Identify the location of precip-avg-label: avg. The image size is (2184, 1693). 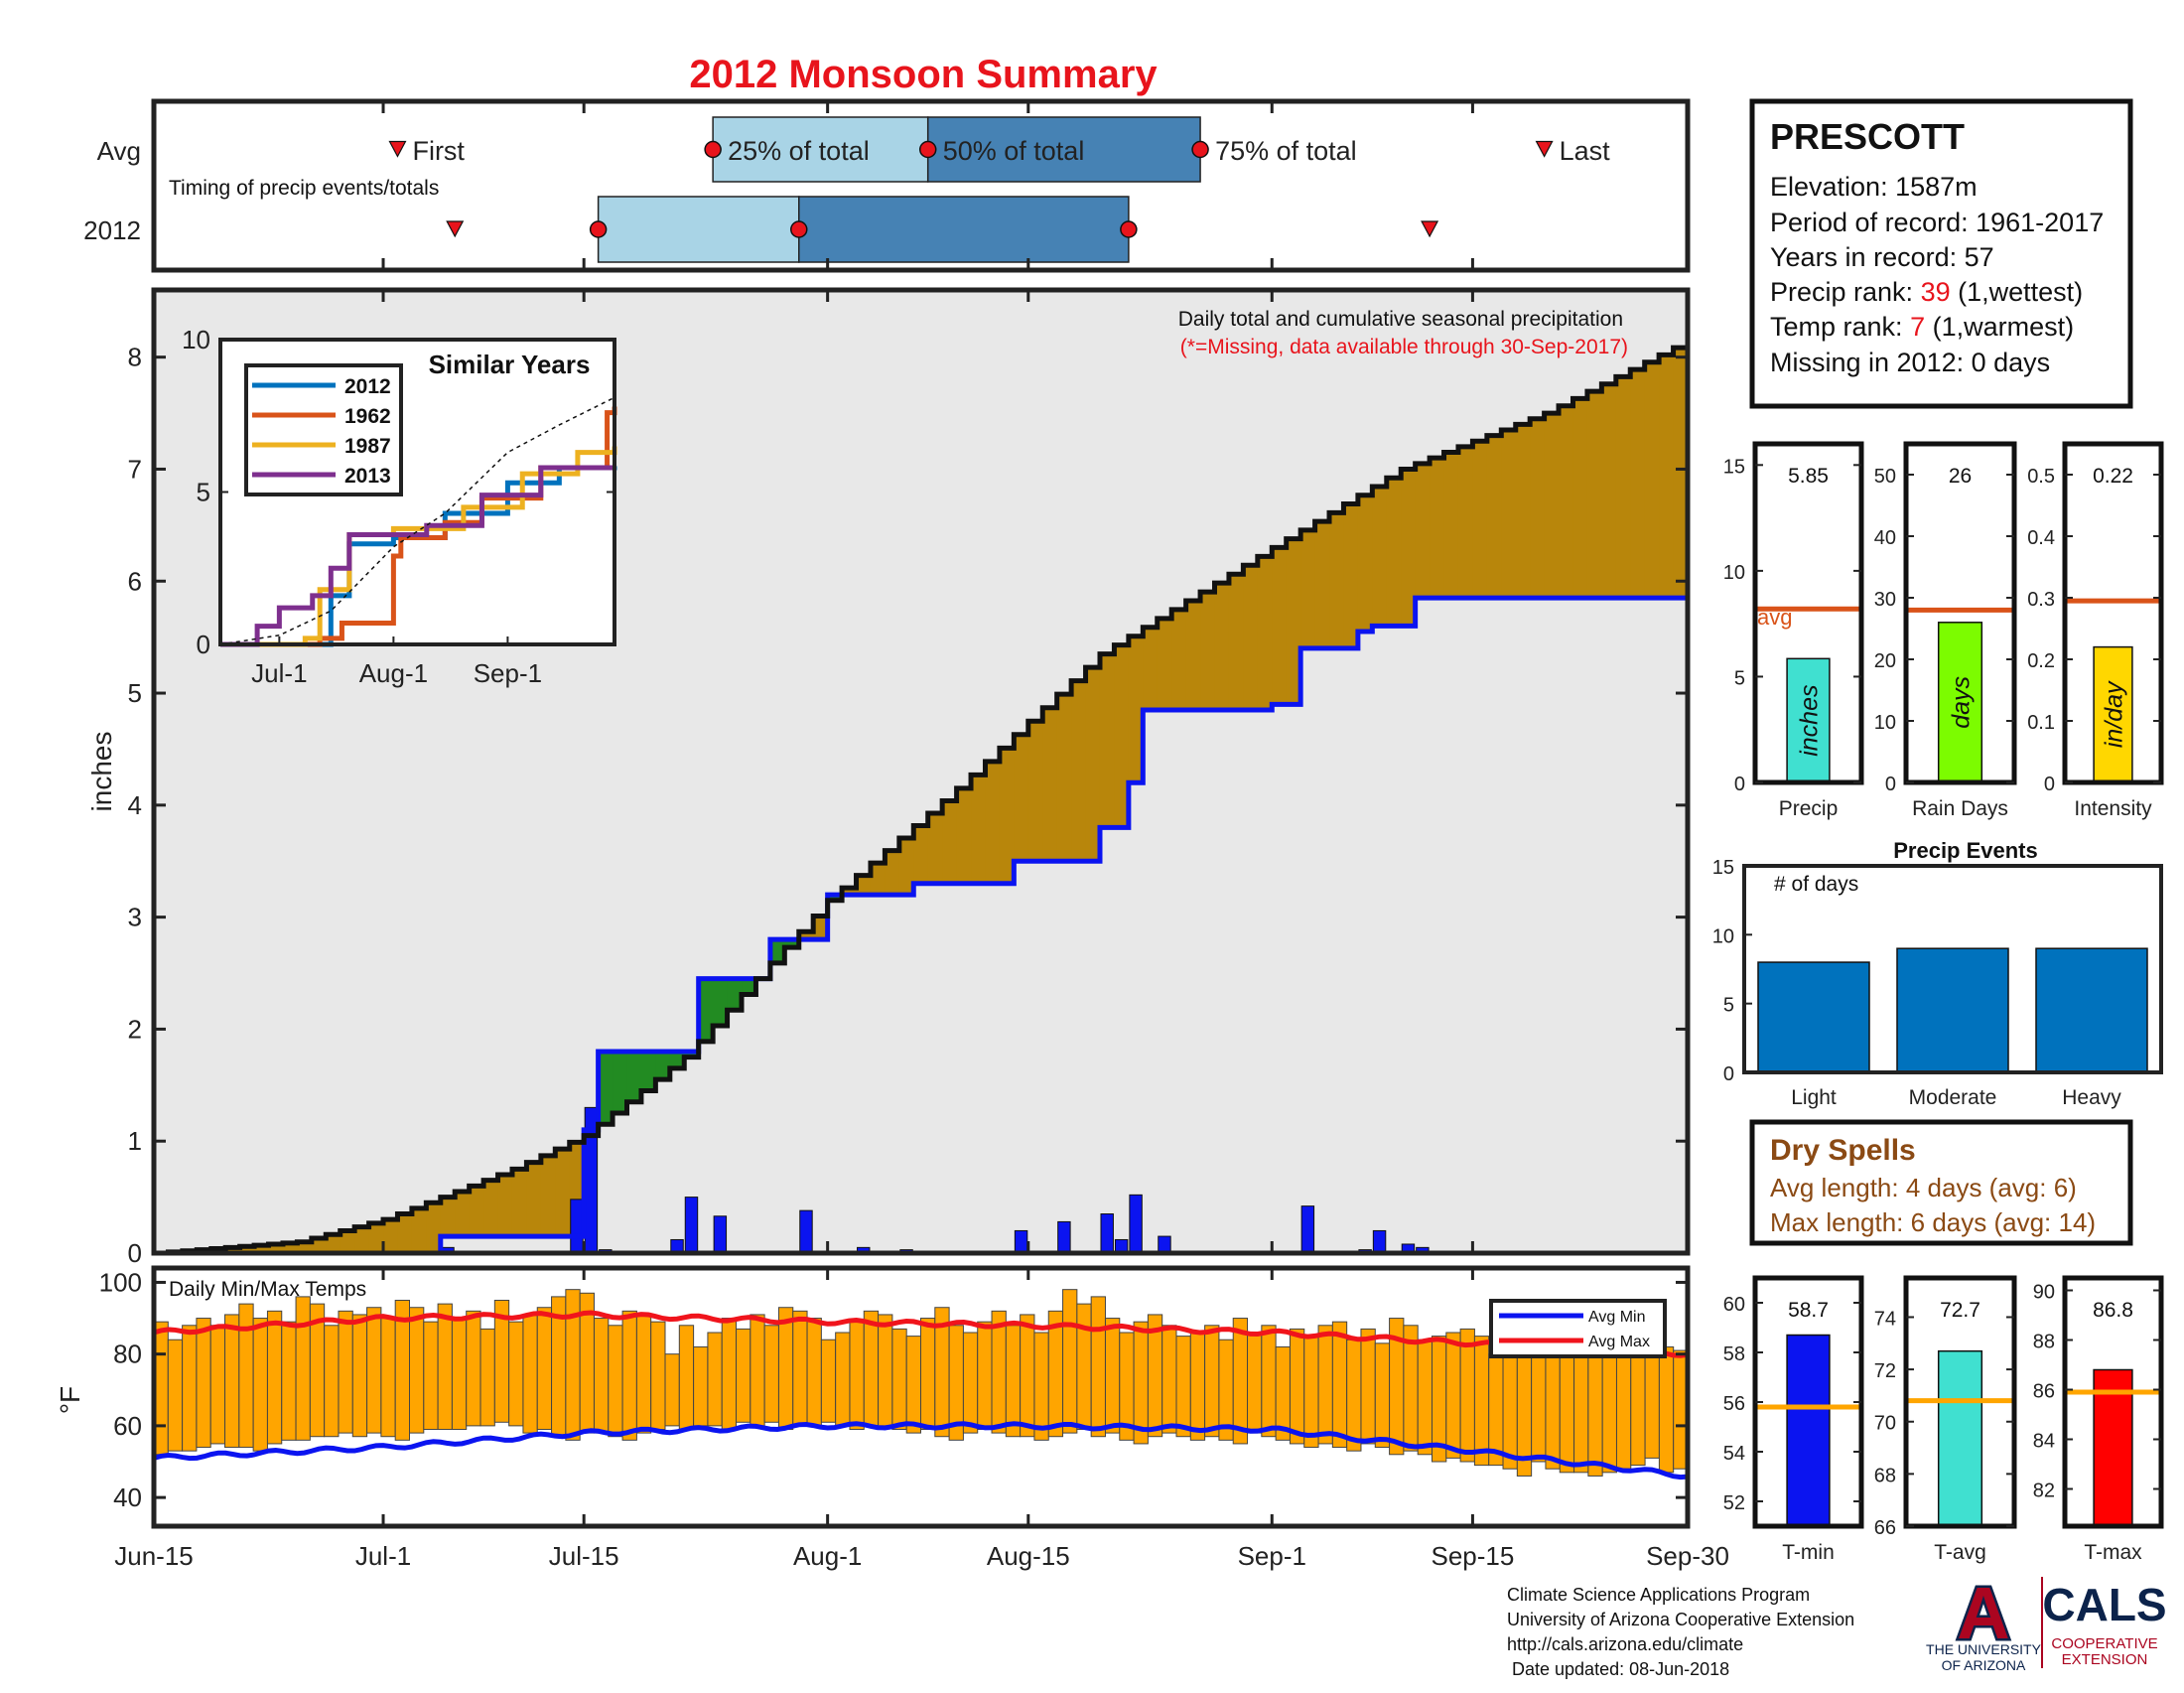
(1774, 617).